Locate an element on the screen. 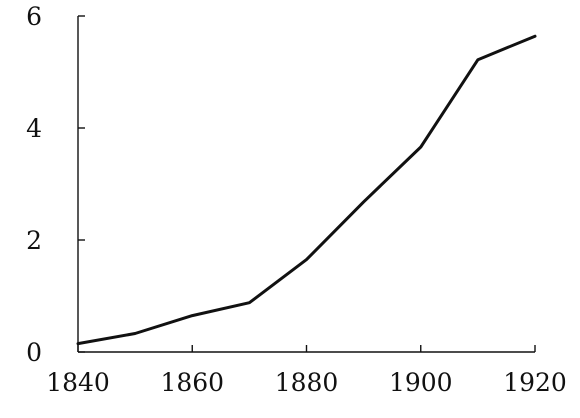 Image resolution: width=580 pixels, height=418 pixels. y-axis-ticks: 0 2 4 6 is located at coordinates (55, 184).